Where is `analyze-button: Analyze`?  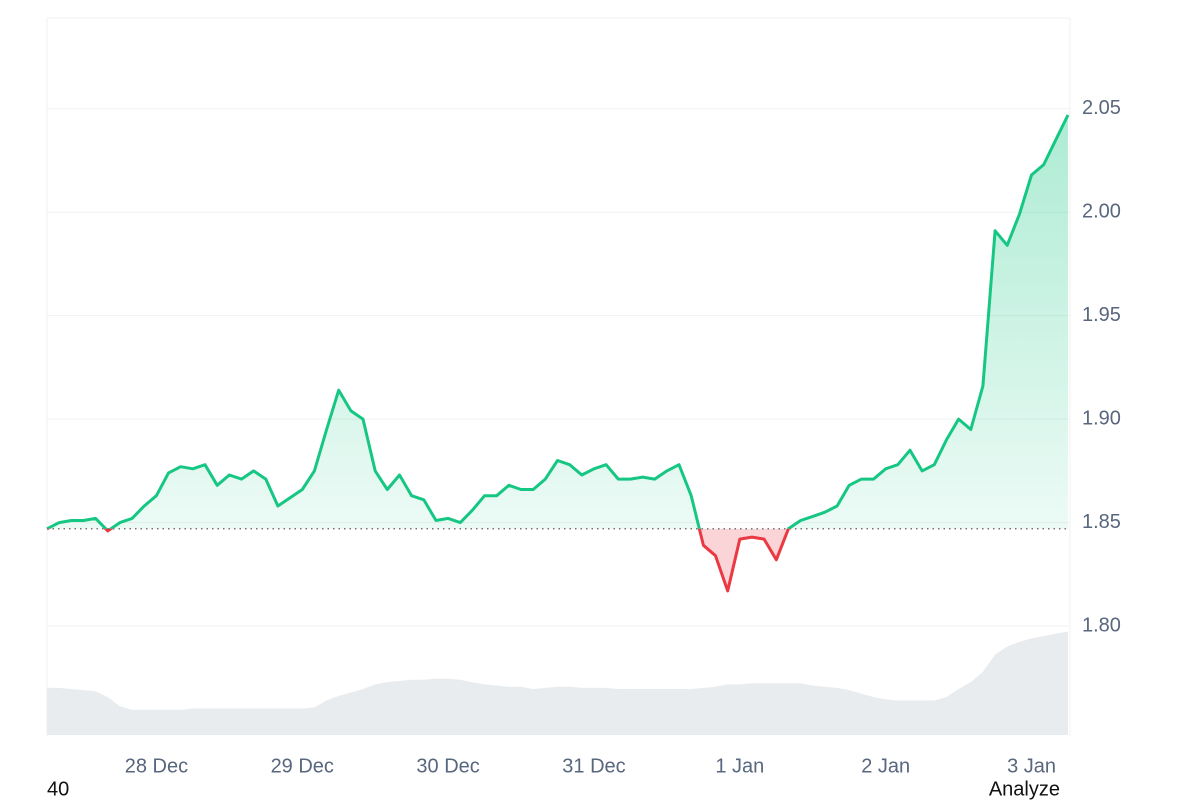 analyze-button: Analyze is located at coordinates (1024, 789).